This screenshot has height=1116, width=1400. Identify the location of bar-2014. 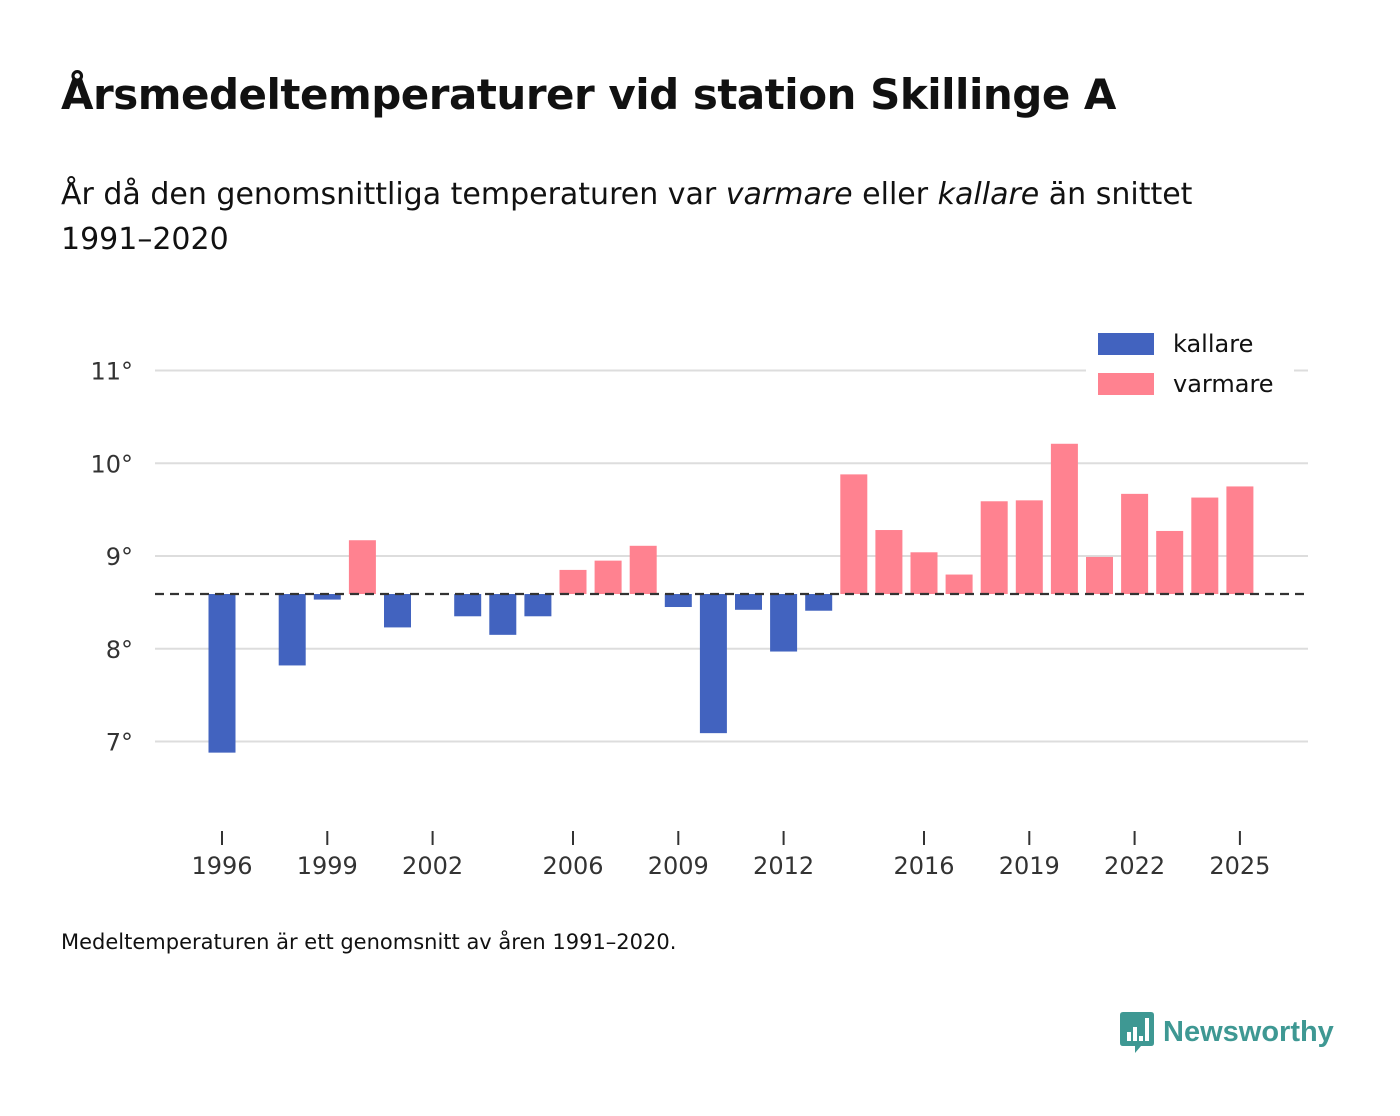
(854, 534).